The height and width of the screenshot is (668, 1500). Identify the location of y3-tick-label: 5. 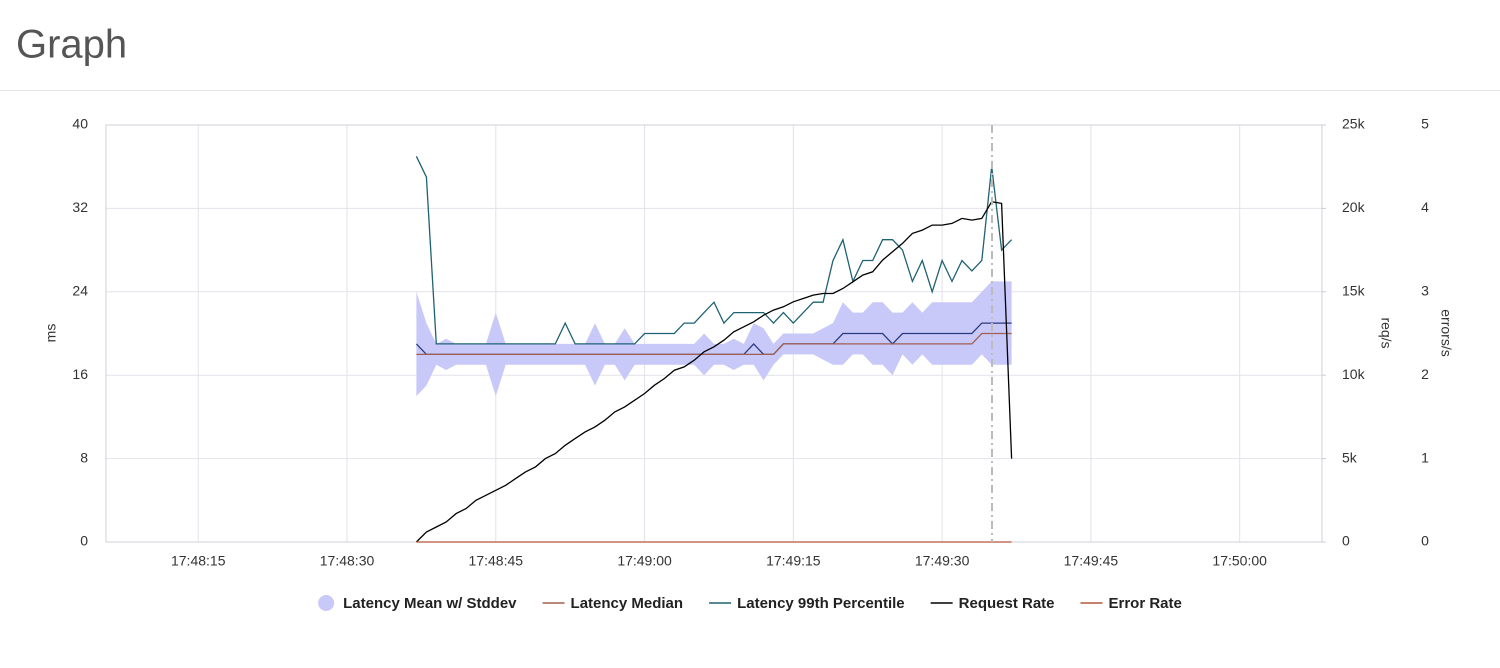
(1425, 124).